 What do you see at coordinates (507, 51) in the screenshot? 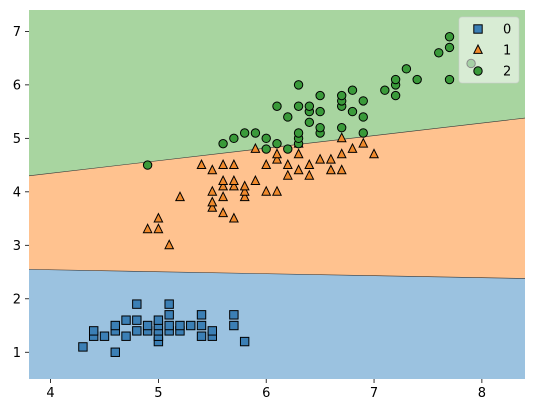
I see `legend-label: 1` at bounding box center [507, 51].